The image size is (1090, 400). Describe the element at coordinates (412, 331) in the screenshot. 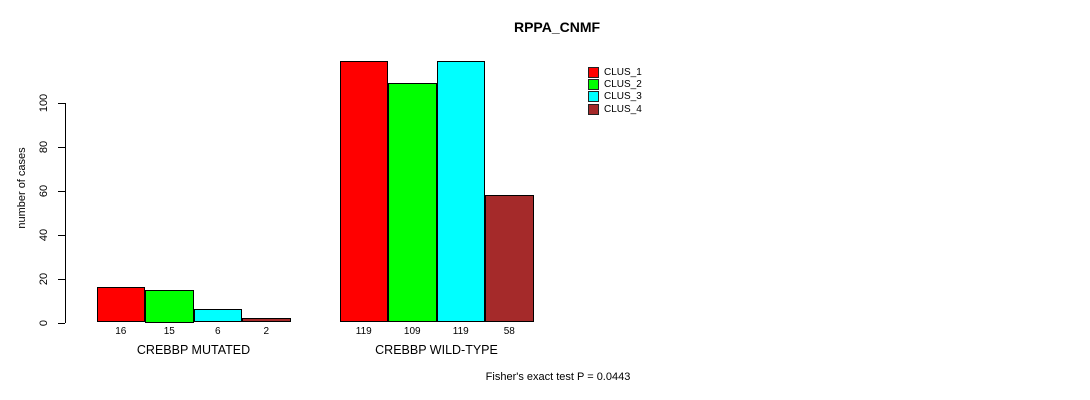

I see `bar-value-label: 109` at that location.